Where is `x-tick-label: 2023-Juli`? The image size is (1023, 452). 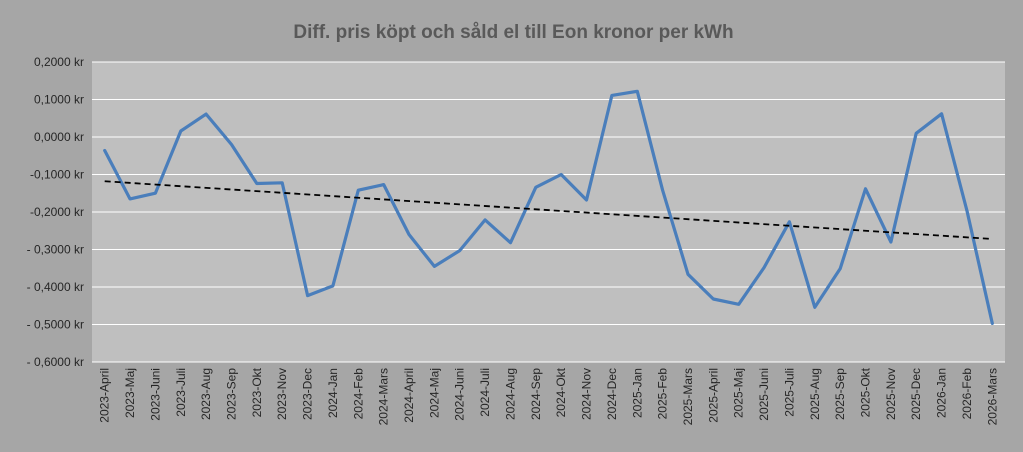
x-tick-label: 2023-Juli is located at coordinates (181, 392).